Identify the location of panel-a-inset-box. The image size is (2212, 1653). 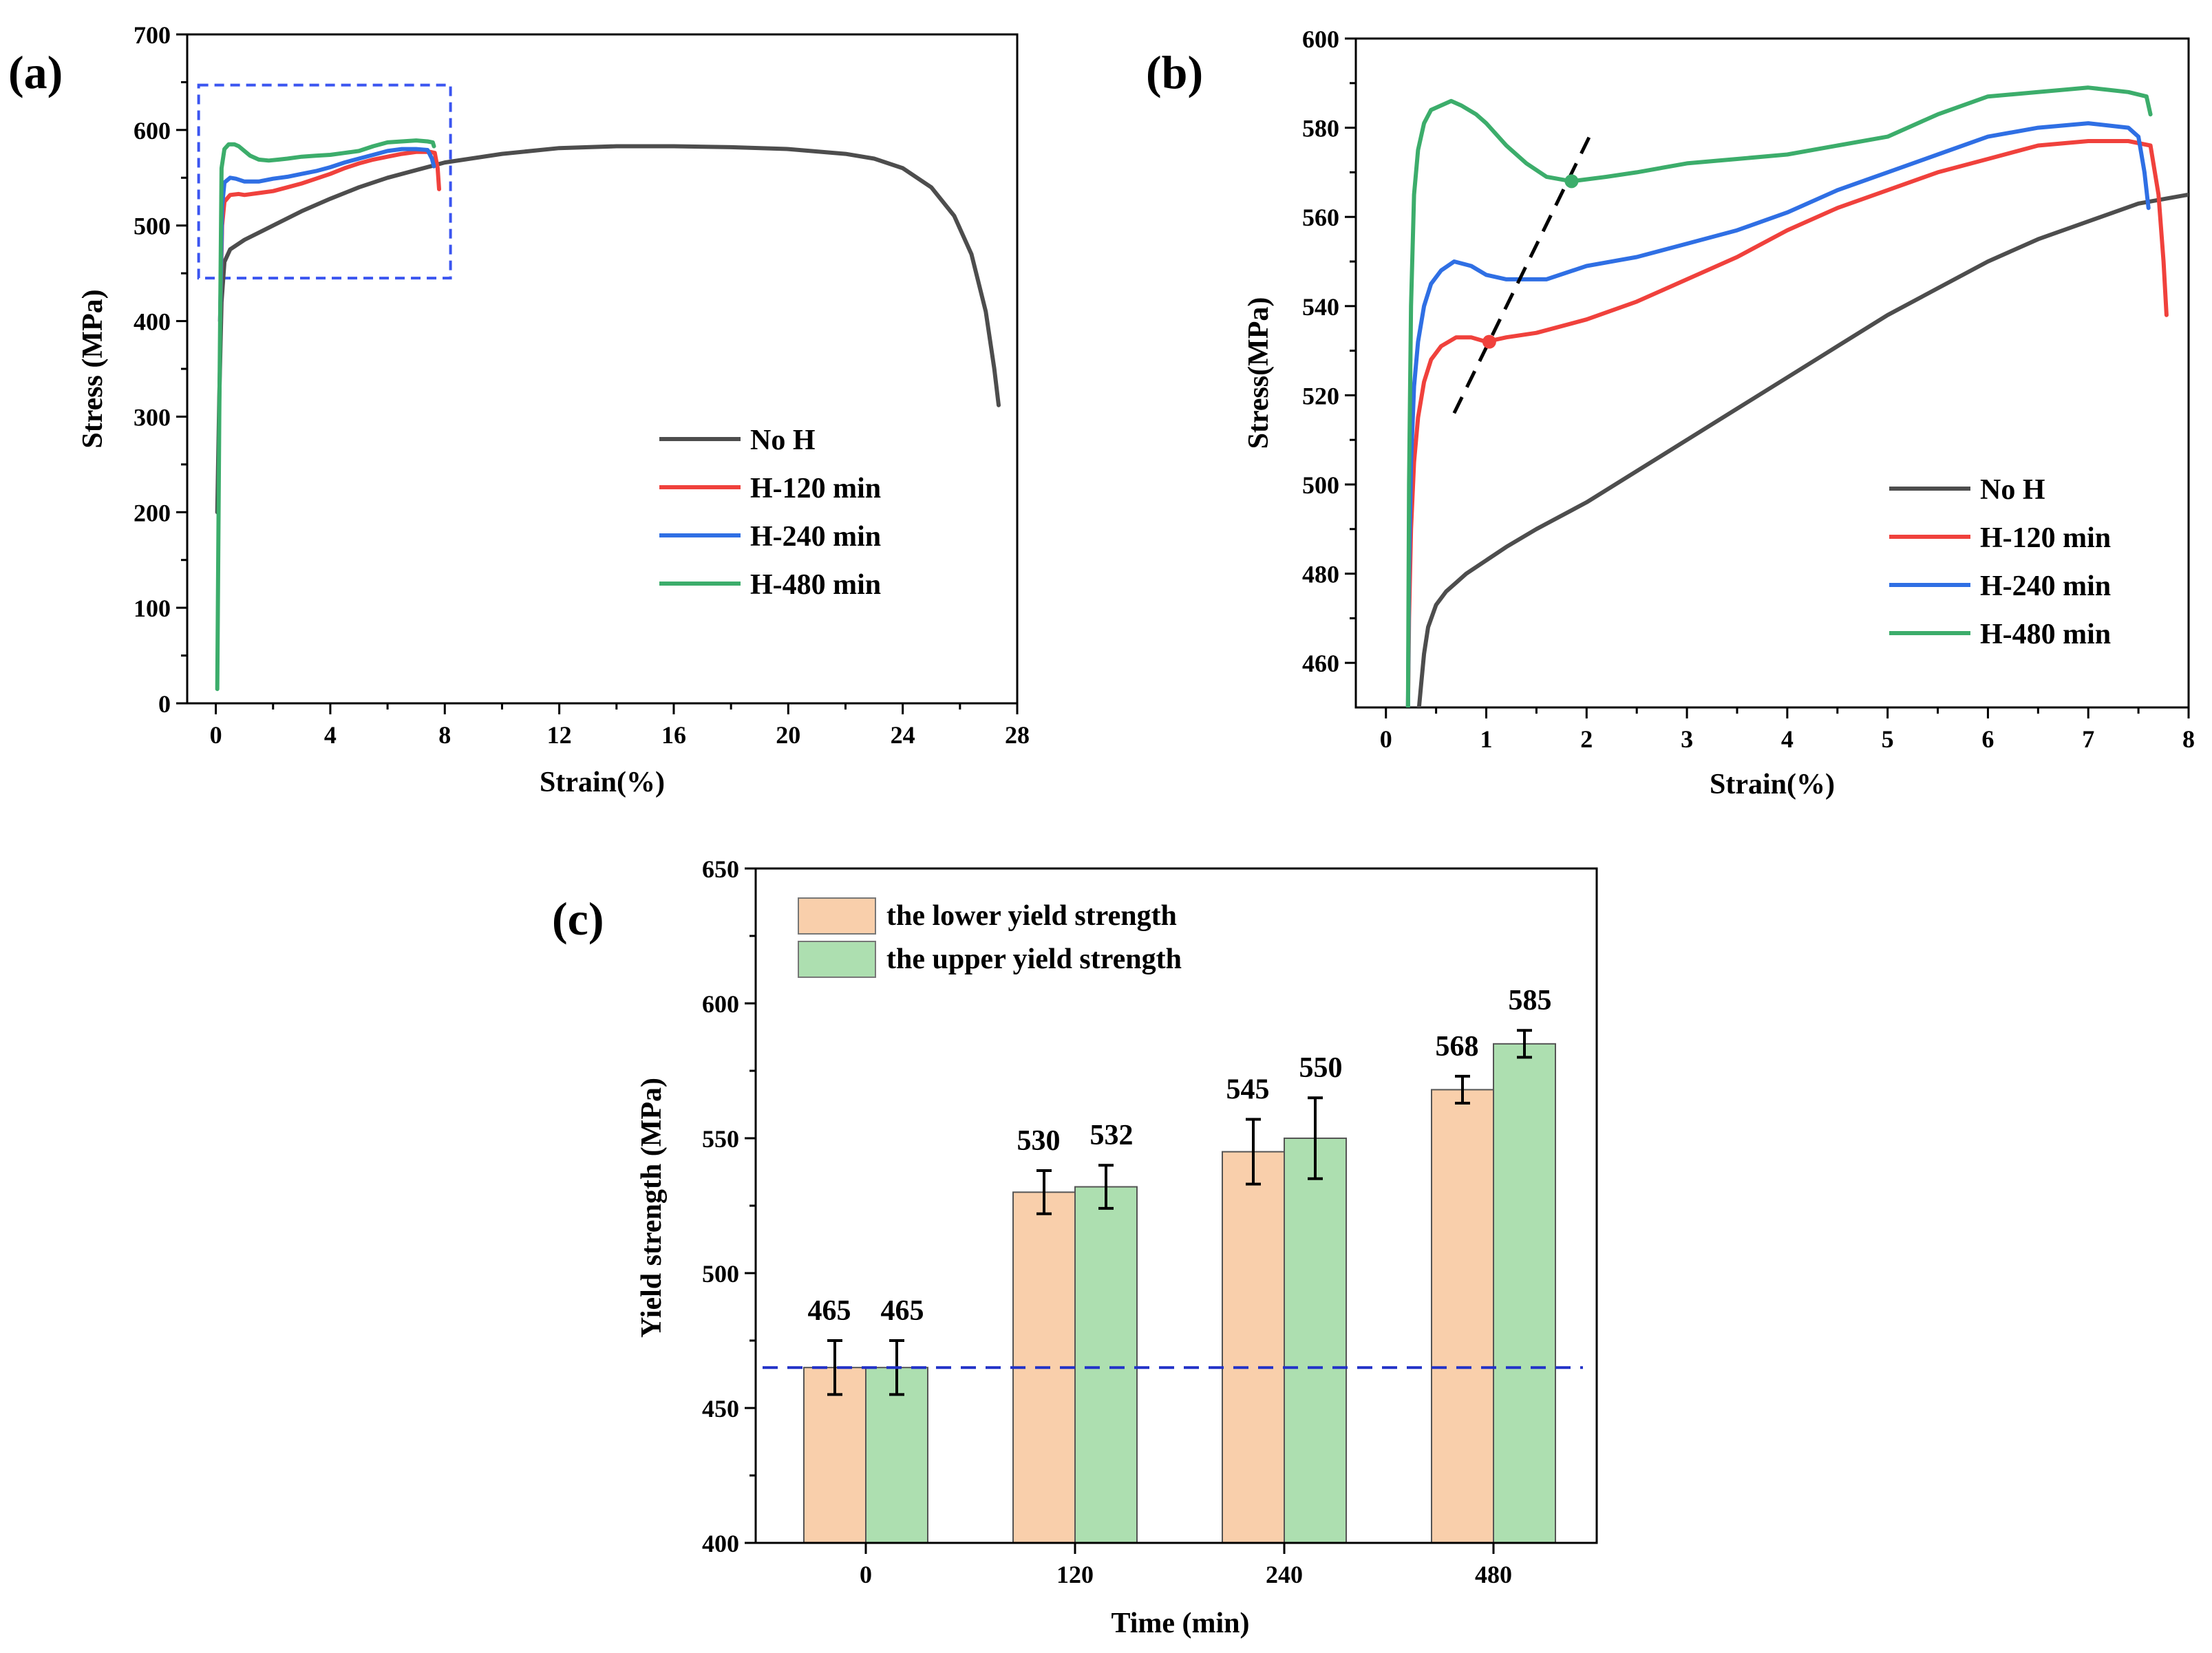
(324, 182).